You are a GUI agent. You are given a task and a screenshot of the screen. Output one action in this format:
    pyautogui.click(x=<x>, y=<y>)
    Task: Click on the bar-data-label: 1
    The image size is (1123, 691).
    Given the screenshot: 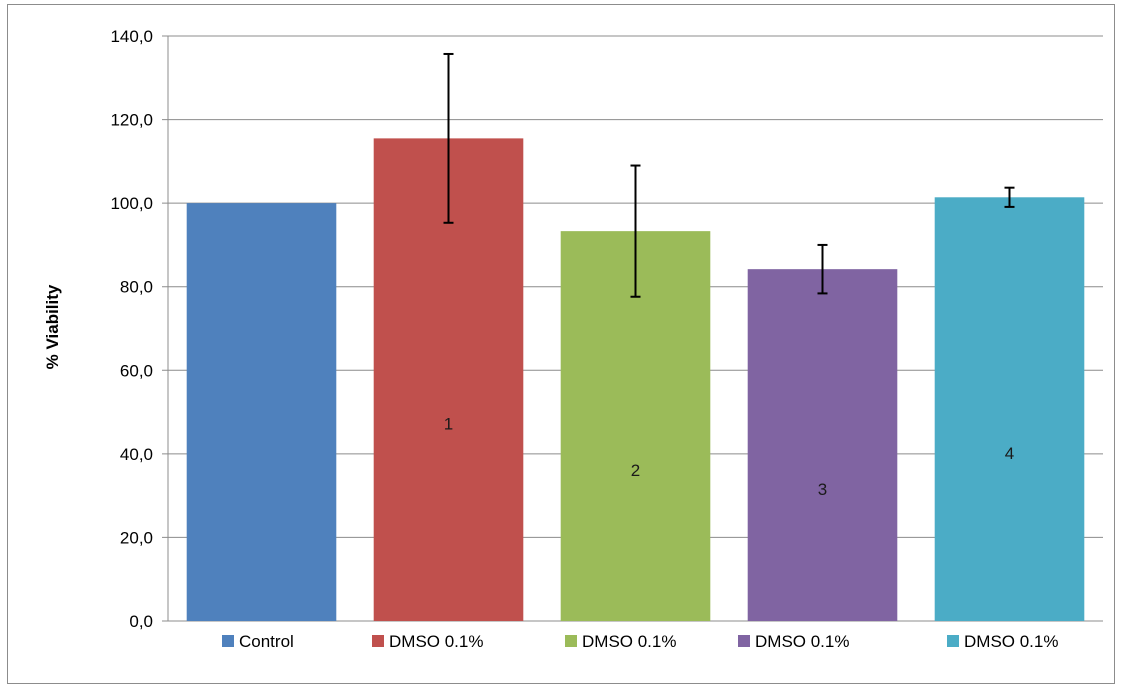 What is the action you would take?
    pyautogui.click(x=448, y=424)
    